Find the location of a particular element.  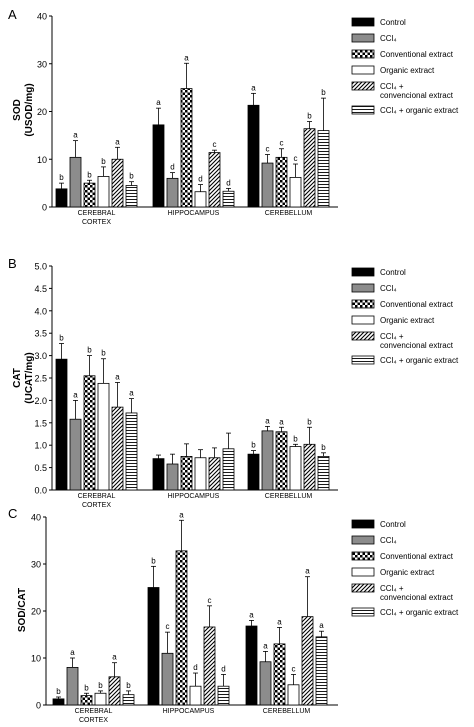

y-axis-label: SOD is located at coordinates (17, 110).